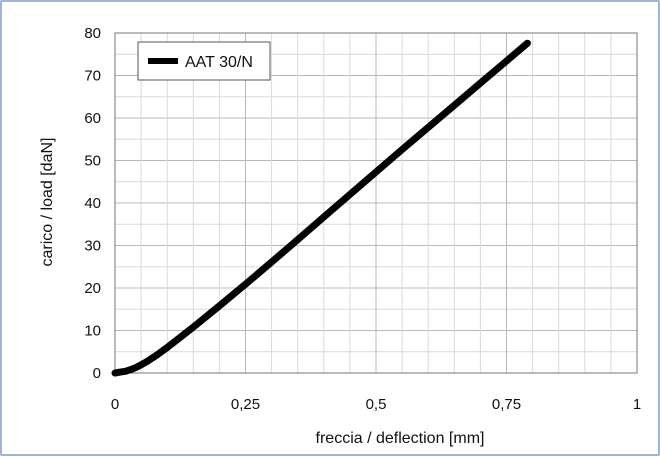 The image size is (660, 458). Describe the element at coordinates (400, 438) in the screenshot. I see `x-axis-label: freccia / deflection [mm]` at that location.